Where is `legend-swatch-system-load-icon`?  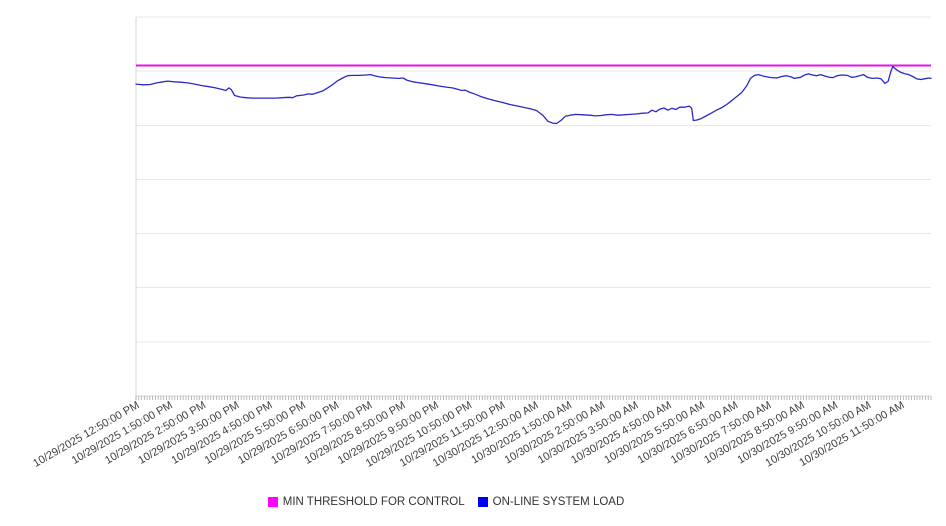 legend-swatch-system-load-icon is located at coordinates (482, 502).